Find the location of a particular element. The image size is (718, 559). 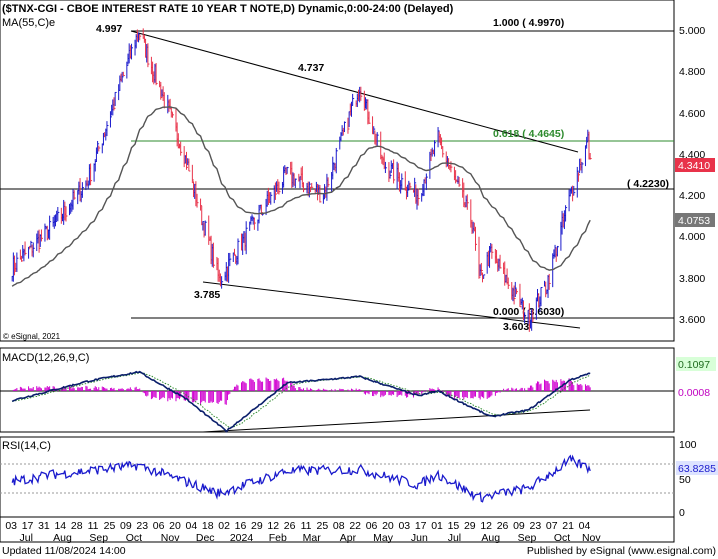

price-tag-ma-text: 4.0753 is located at coordinates (694, 221).